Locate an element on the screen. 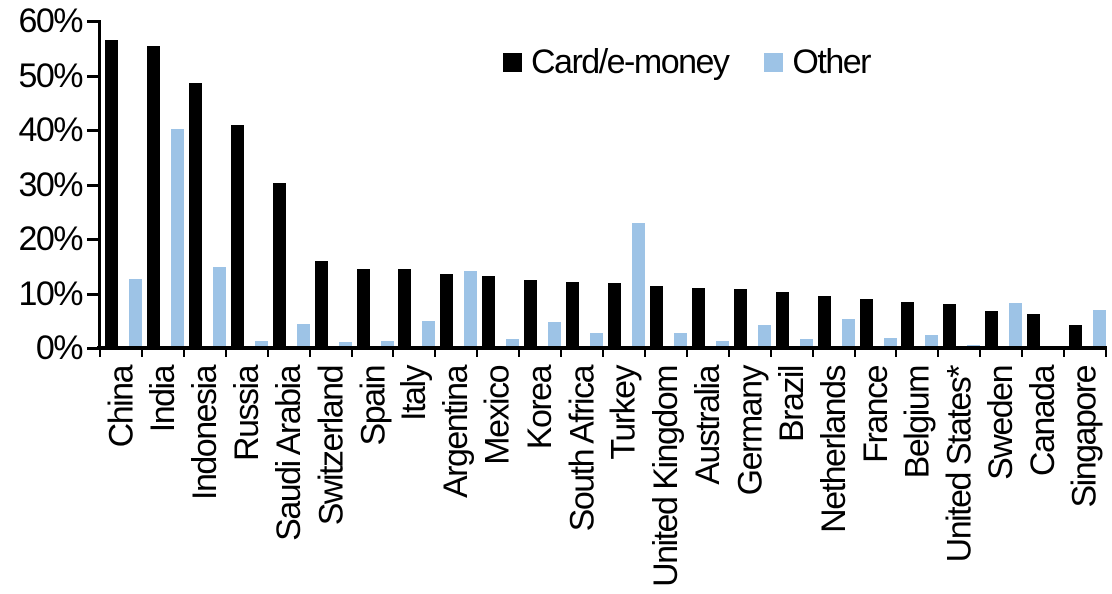 This screenshot has height=594, width=1112. y-tick-label: 20% is located at coordinates (50, 239).